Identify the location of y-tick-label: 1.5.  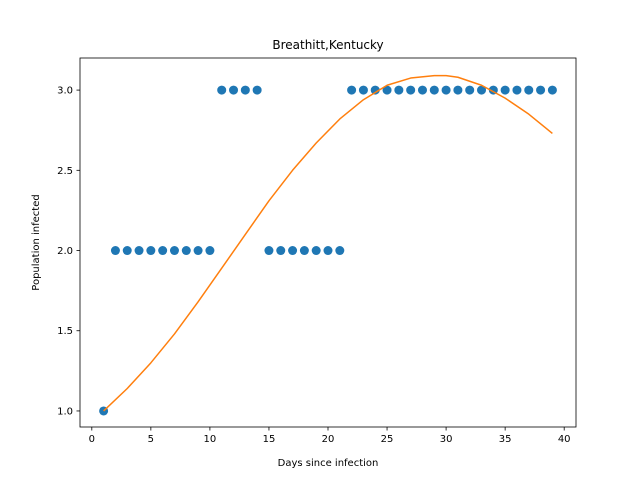
(65, 331).